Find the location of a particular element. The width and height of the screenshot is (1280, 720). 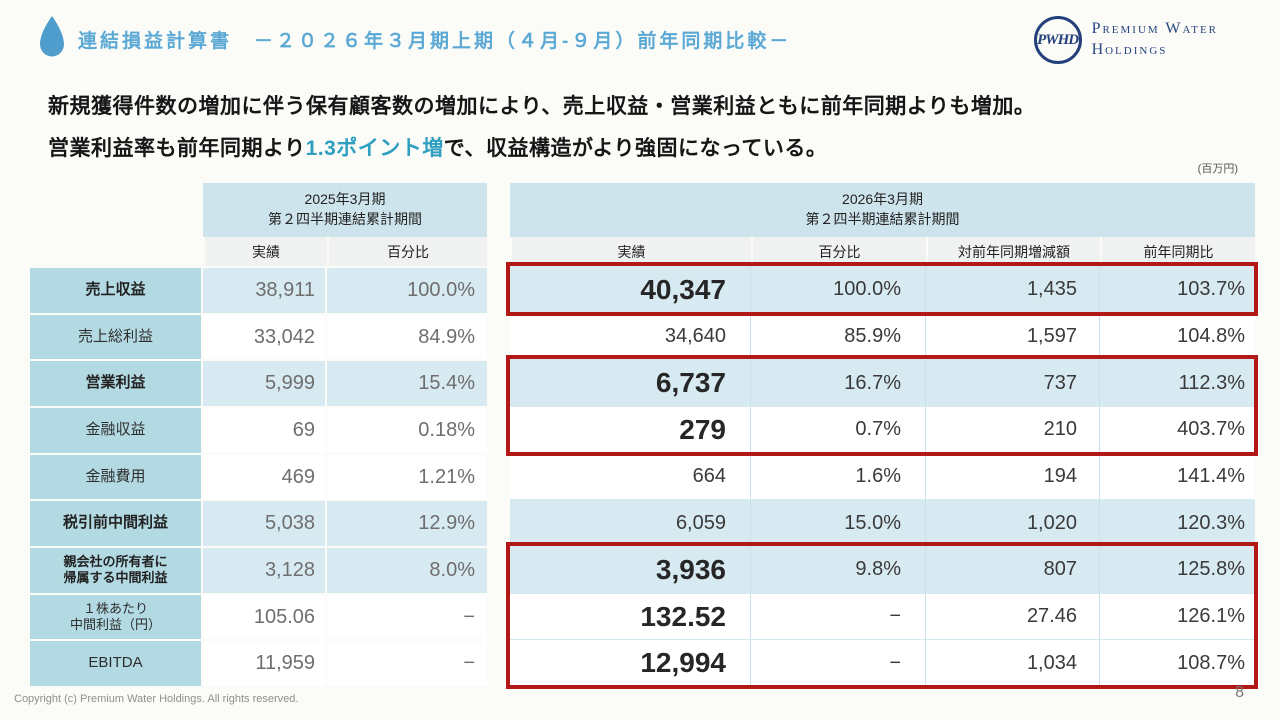

table-row-ebitda: EBITDA 11,959 − 12,994 − 1,034 108.7% is located at coordinates (642, 662).